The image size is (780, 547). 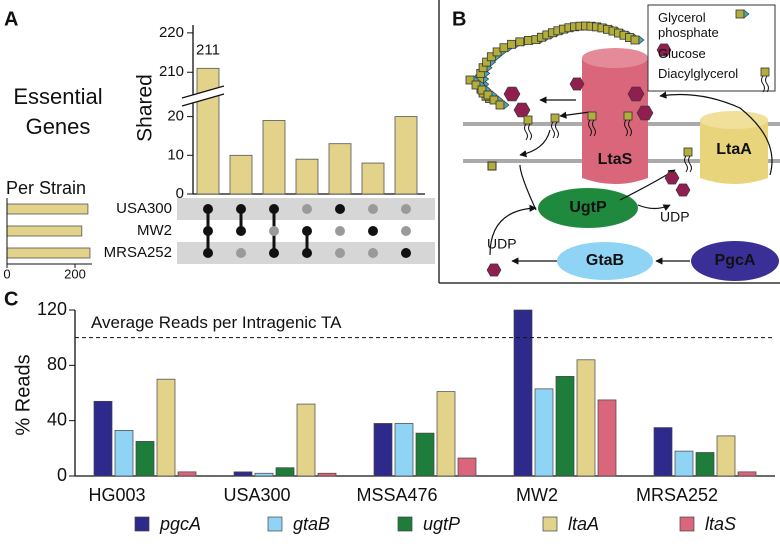 I want to click on x-tick-label: USA300, so click(x=256, y=495).